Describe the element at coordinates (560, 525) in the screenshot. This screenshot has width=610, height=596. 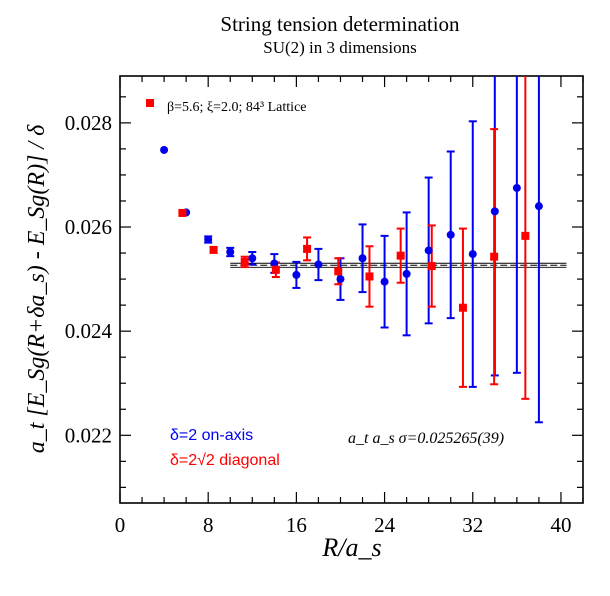
I see `x-tick-label: 40` at that location.